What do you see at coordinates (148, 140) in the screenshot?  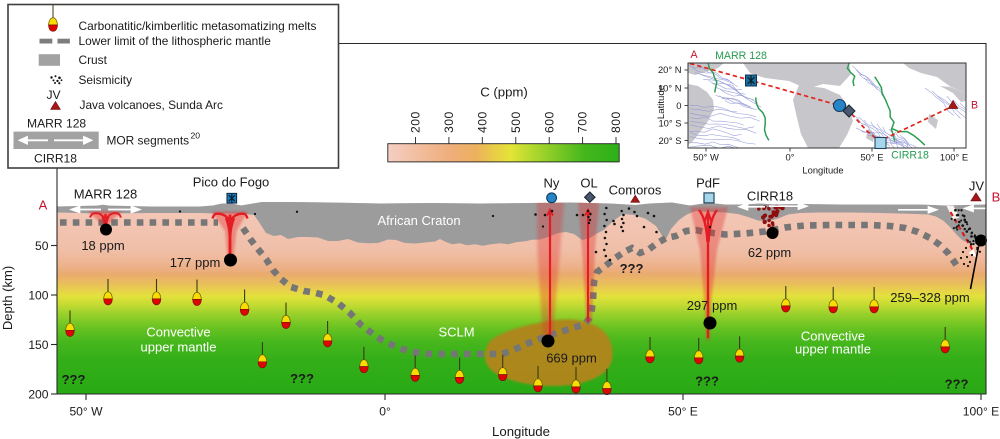 I see `svg-text: MOR segments` at bounding box center [148, 140].